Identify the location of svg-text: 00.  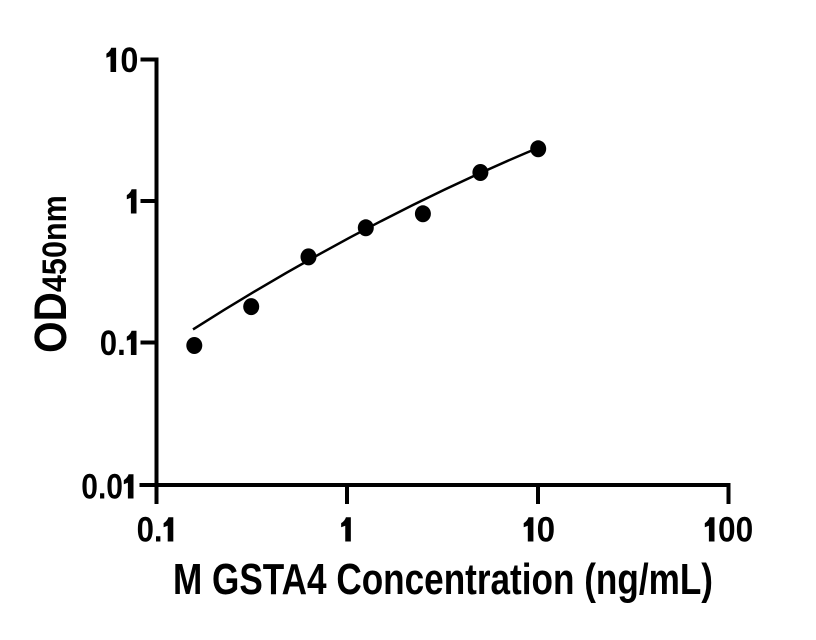
(735, 530).